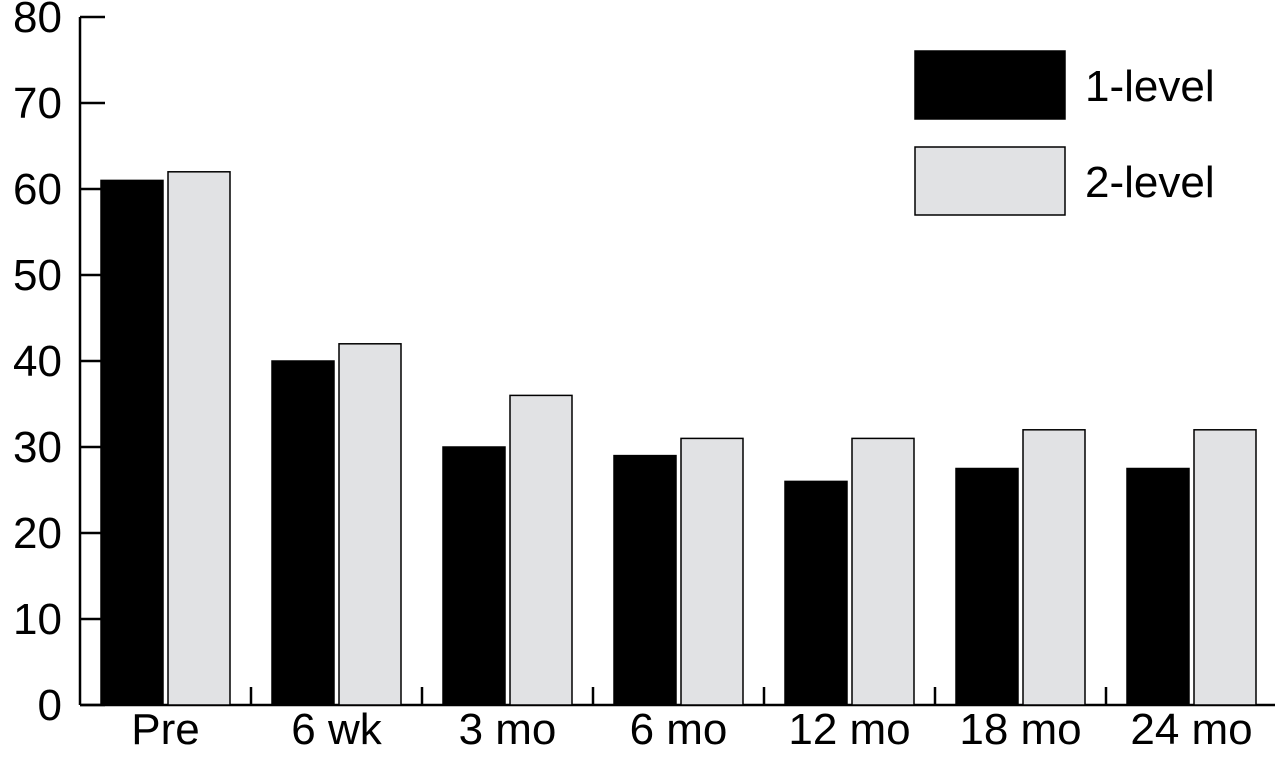 The image size is (1280, 759). What do you see at coordinates (37, 103) in the screenshot?
I see `y-tick-label: 70` at bounding box center [37, 103].